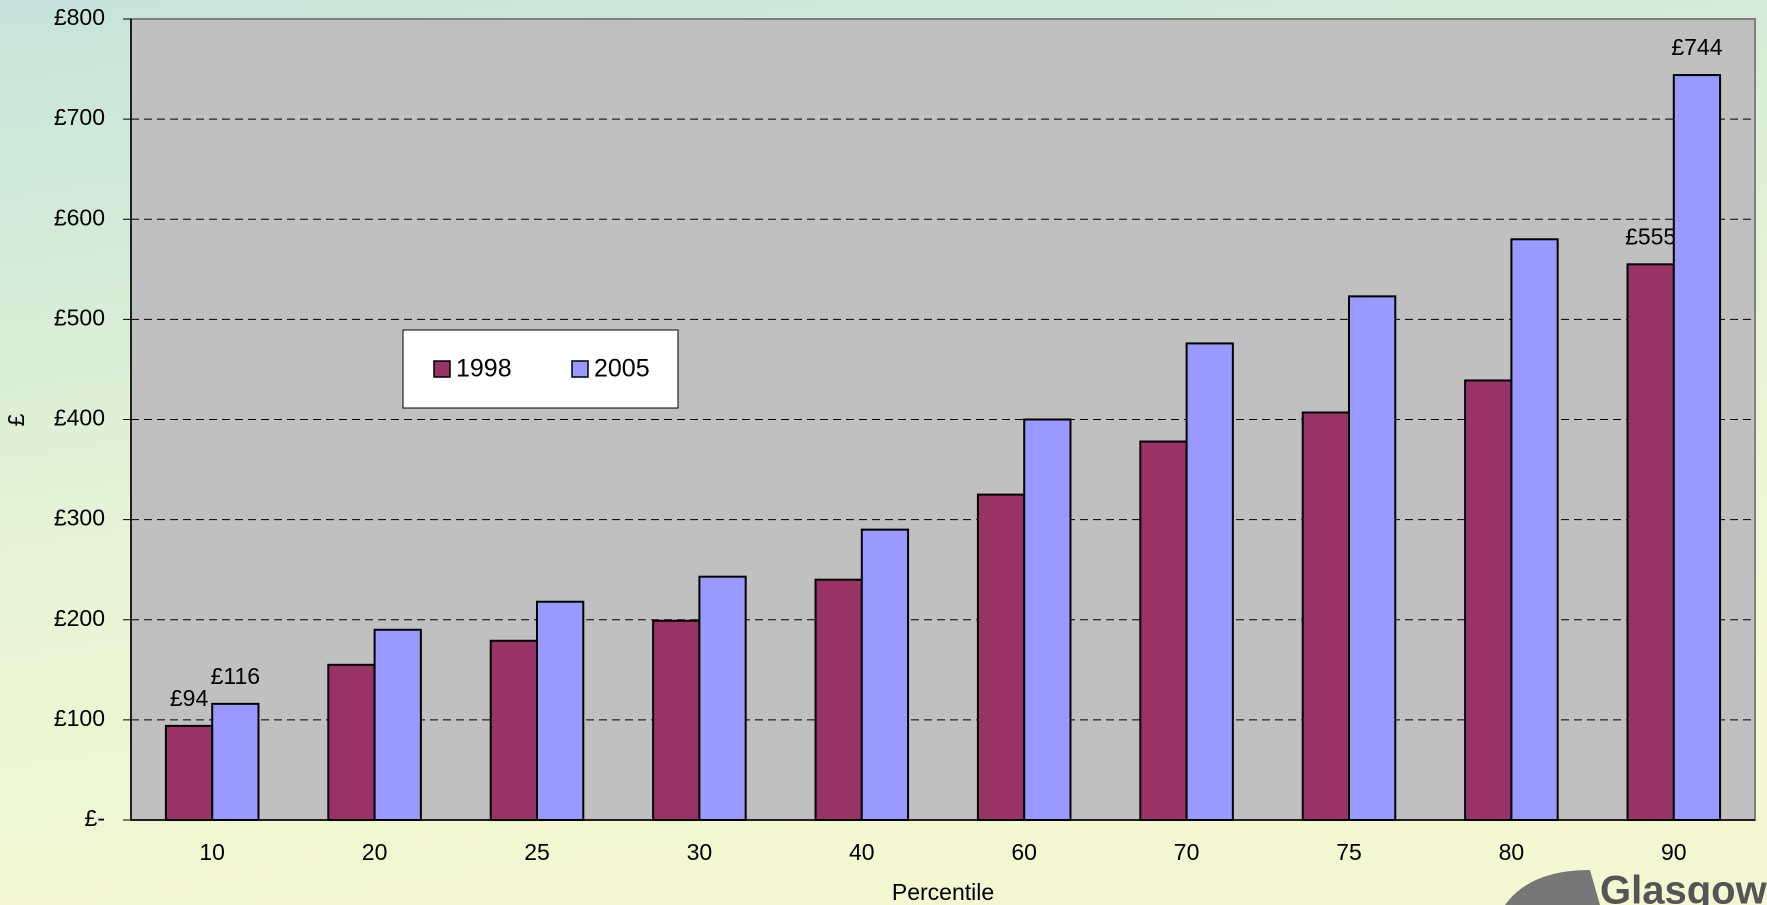 Image resolution: width=1767 pixels, height=905 pixels. Describe the element at coordinates (79, 17) in the screenshot. I see `y-tick-label: £800` at that location.